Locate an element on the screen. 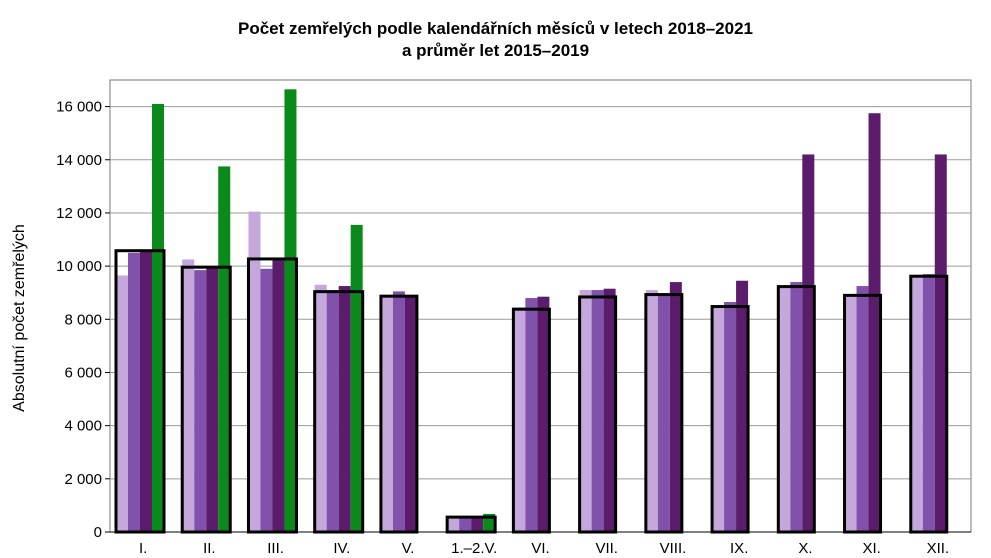 Image resolution: width=991 pixels, height=558 pixels. x-tick-label: IV. is located at coordinates (341, 548).